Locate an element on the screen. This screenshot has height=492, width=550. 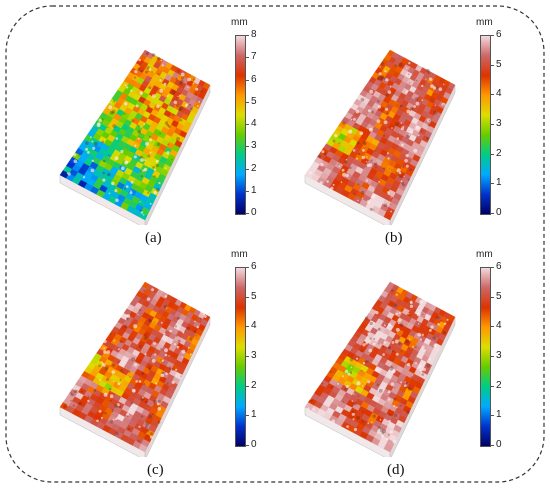
colorbar-unit: mm is located at coordinates (484, 22).